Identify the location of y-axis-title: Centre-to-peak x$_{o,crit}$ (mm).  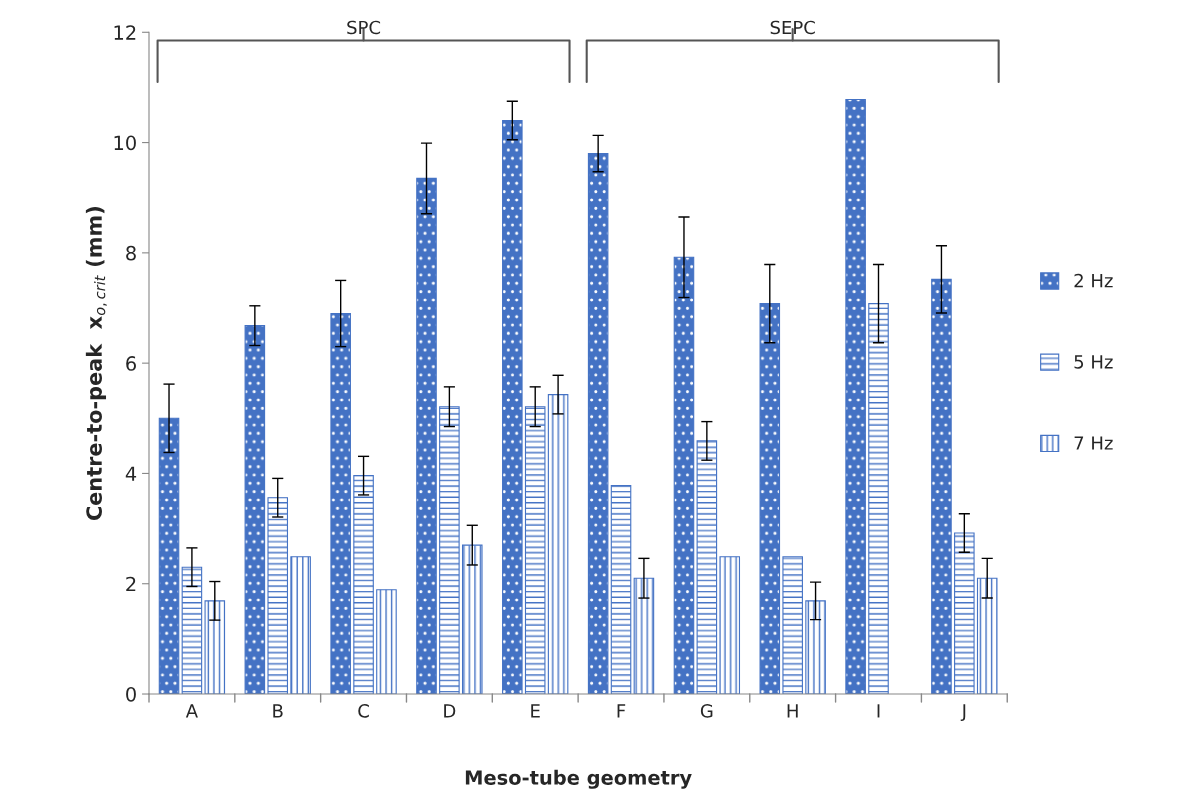
(96, 364).